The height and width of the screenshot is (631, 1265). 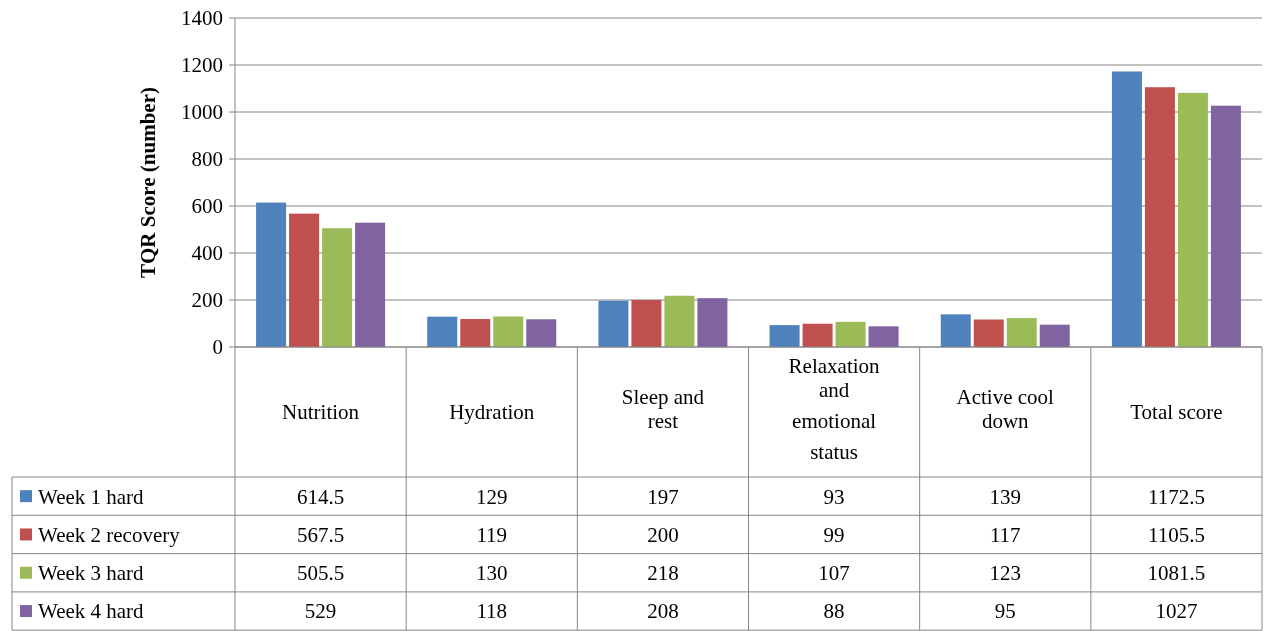 I want to click on legend-label: Week 4 hard, so click(x=91, y=611).